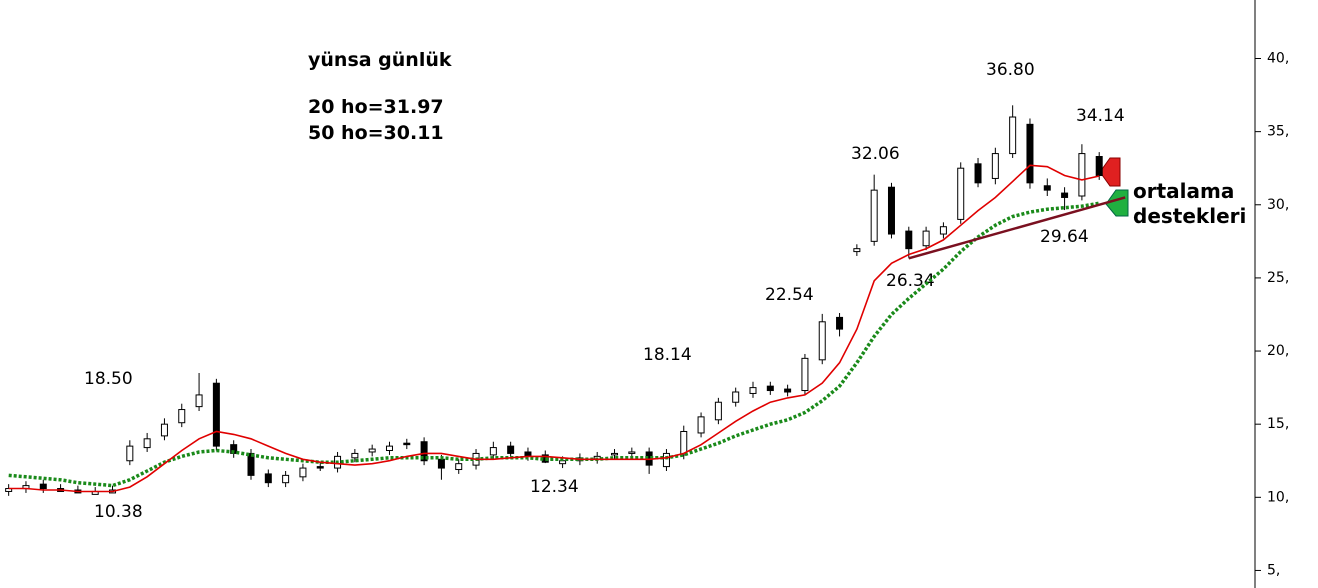  I want to click on annotation: 29.64, so click(1064, 237).